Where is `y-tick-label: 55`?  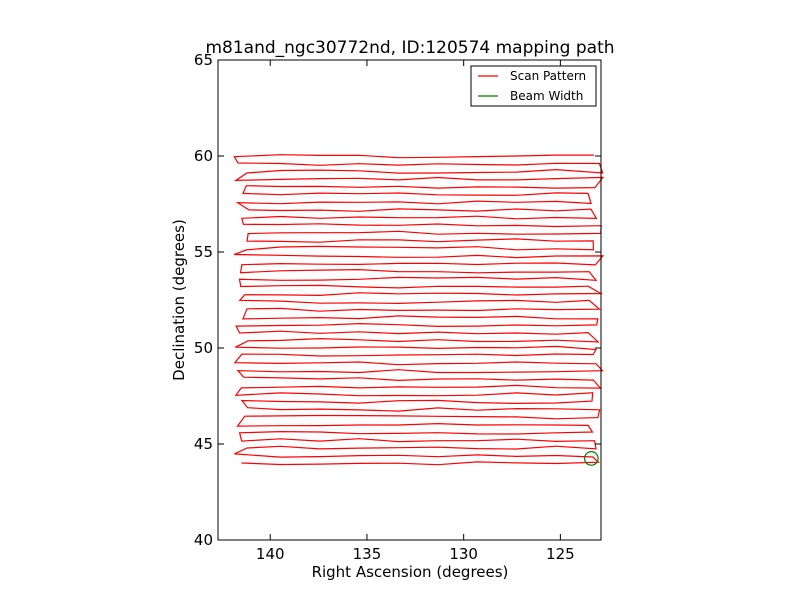
y-tick-label: 55 is located at coordinates (203, 252).